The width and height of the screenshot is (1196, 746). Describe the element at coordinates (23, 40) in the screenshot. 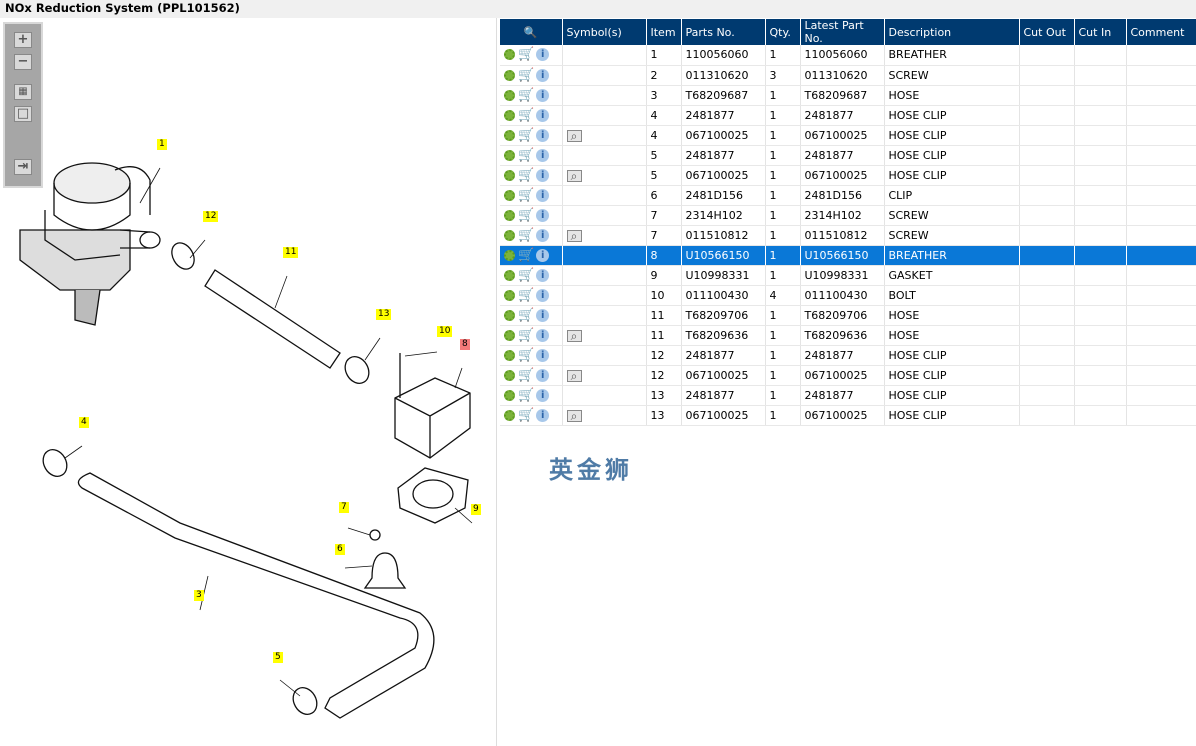

I see `zoom-in-button: +` at that location.